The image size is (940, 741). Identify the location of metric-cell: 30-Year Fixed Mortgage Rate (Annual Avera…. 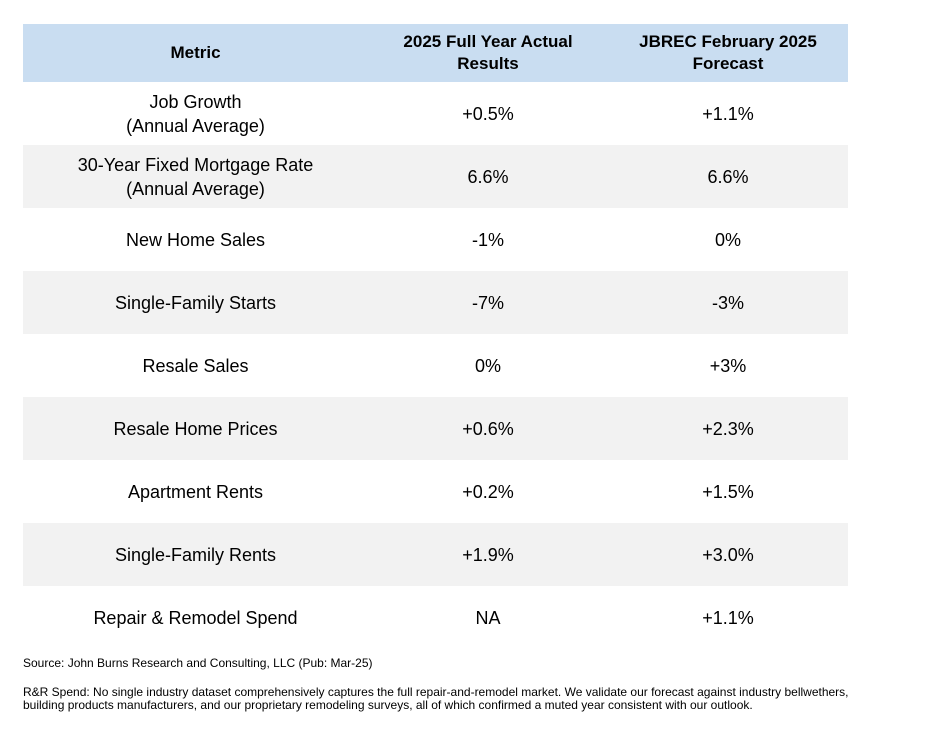
(195, 176).